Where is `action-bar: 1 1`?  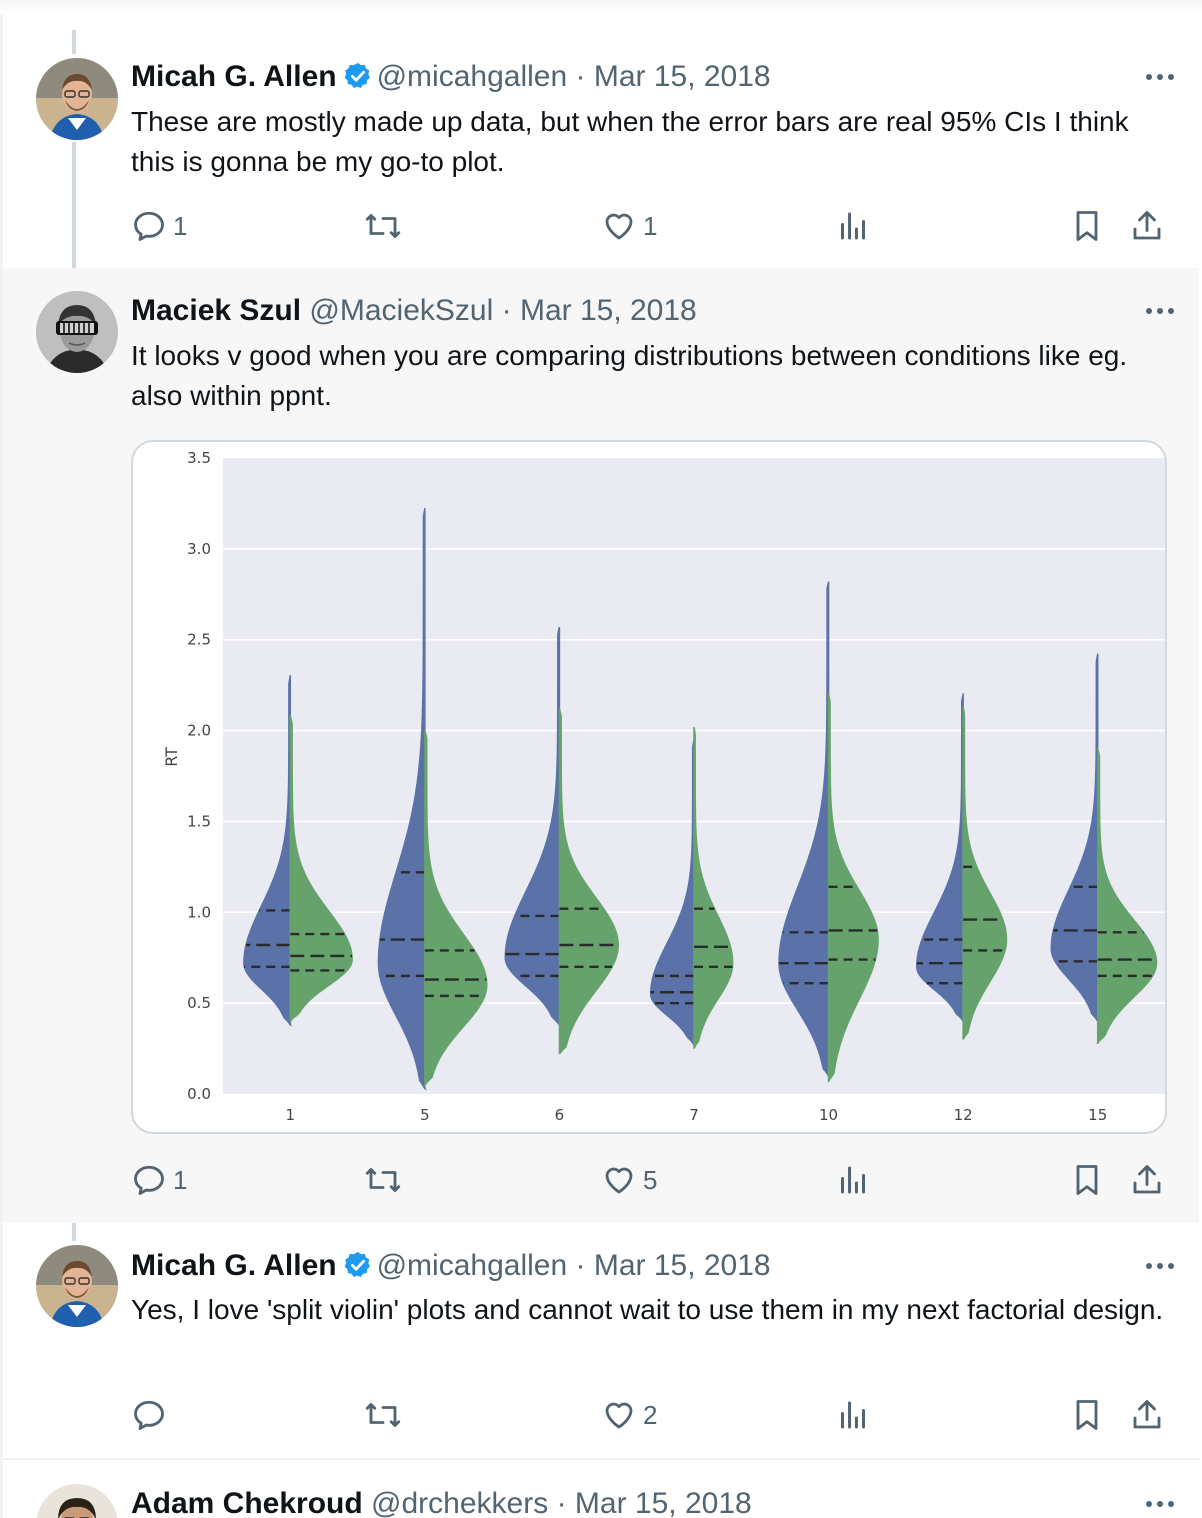
action-bar: 1 1 is located at coordinates (651, 226).